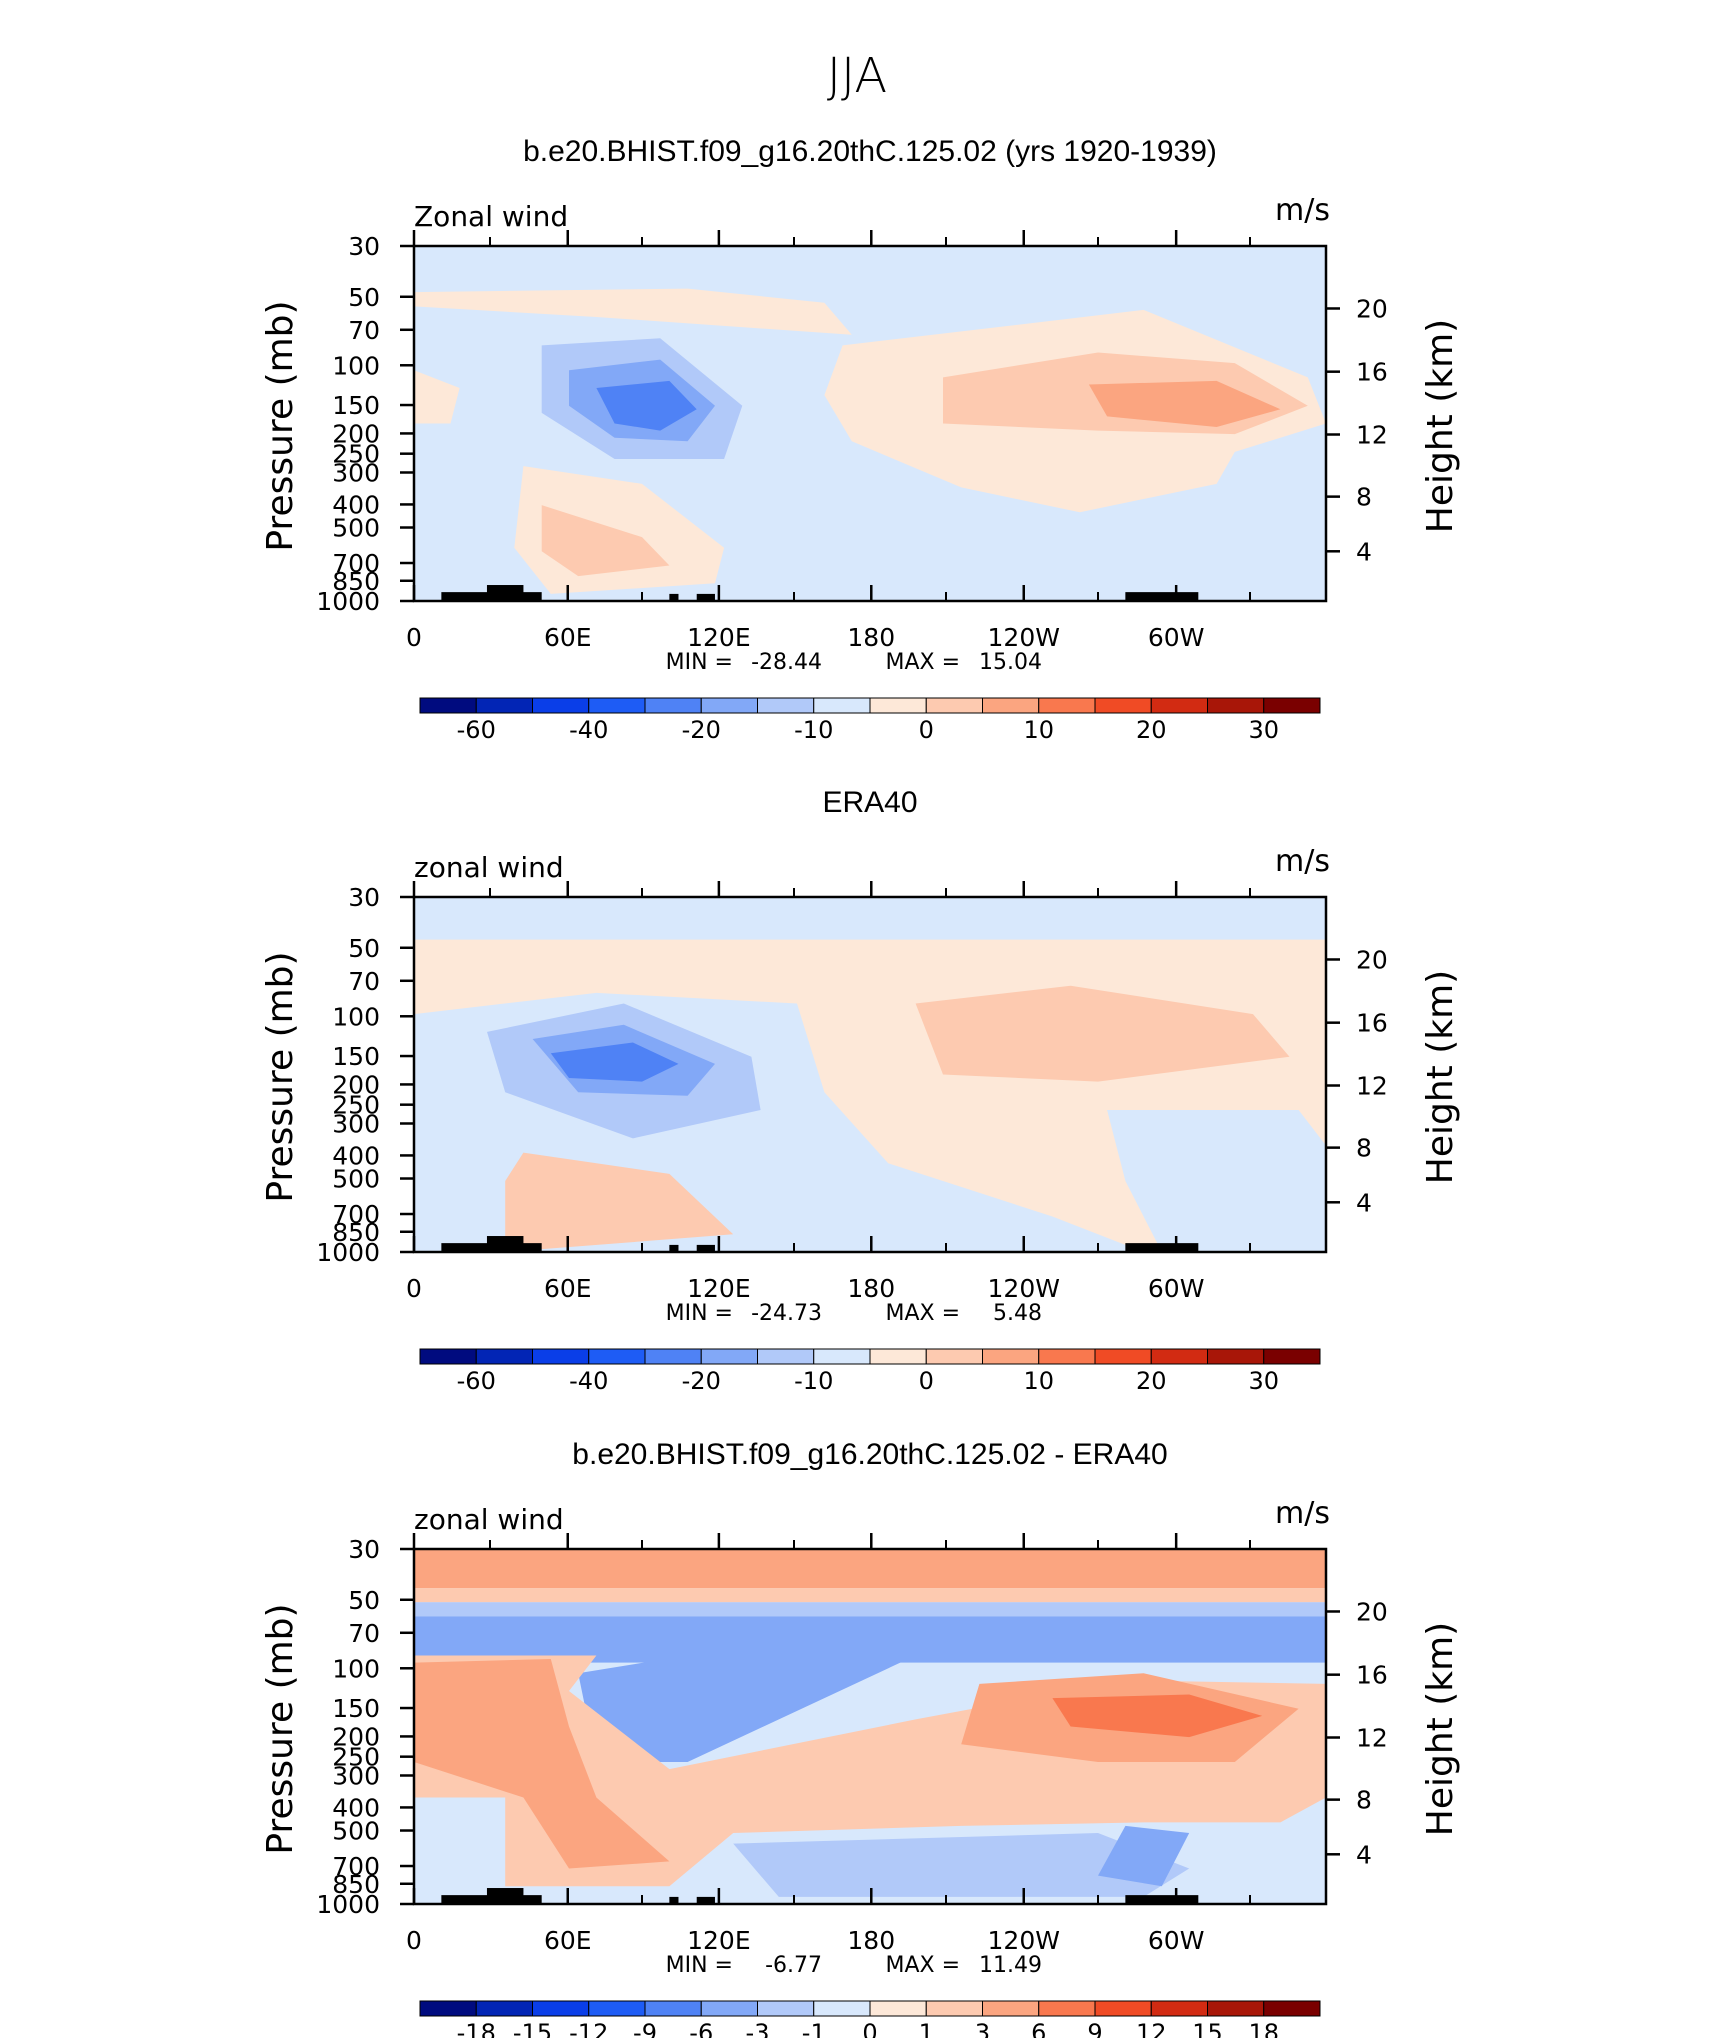 Image resolution: width=1710 pixels, height=2038 pixels. What do you see at coordinates (1038, 1381) in the screenshot?
I see `colorbar-label: 10` at bounding box center [1038, 1381].